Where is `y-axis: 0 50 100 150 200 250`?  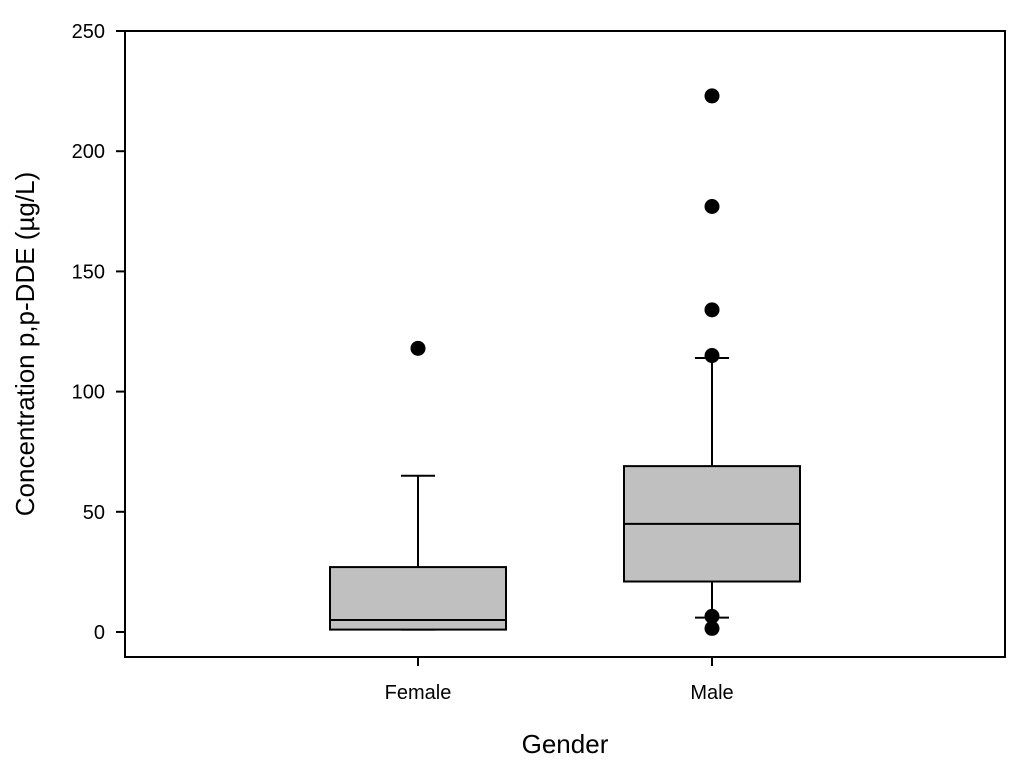
y-axis: 0 50 100 150 200 250 is located at coordinates (98, 332).